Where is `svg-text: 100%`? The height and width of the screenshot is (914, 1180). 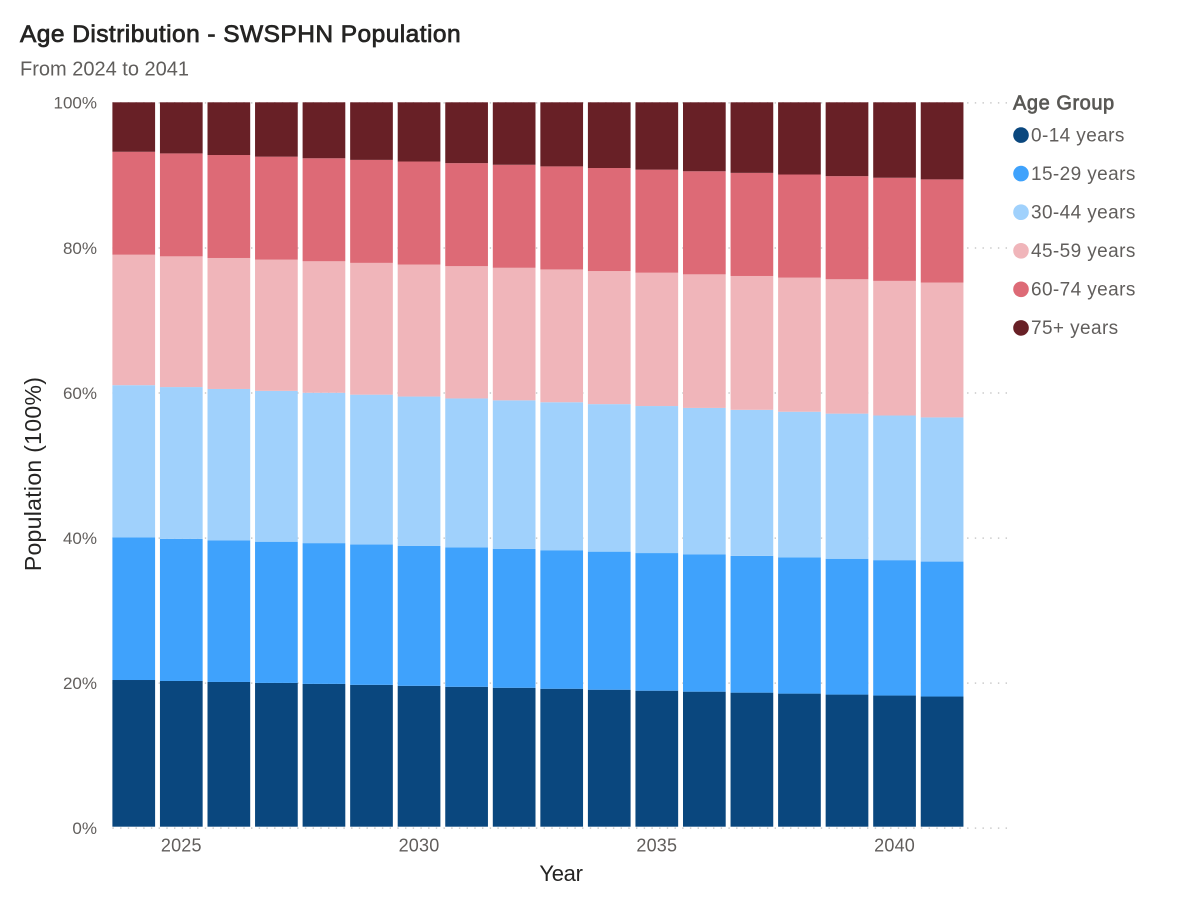
svg-text: 100% is located at coordinates (75, 103).